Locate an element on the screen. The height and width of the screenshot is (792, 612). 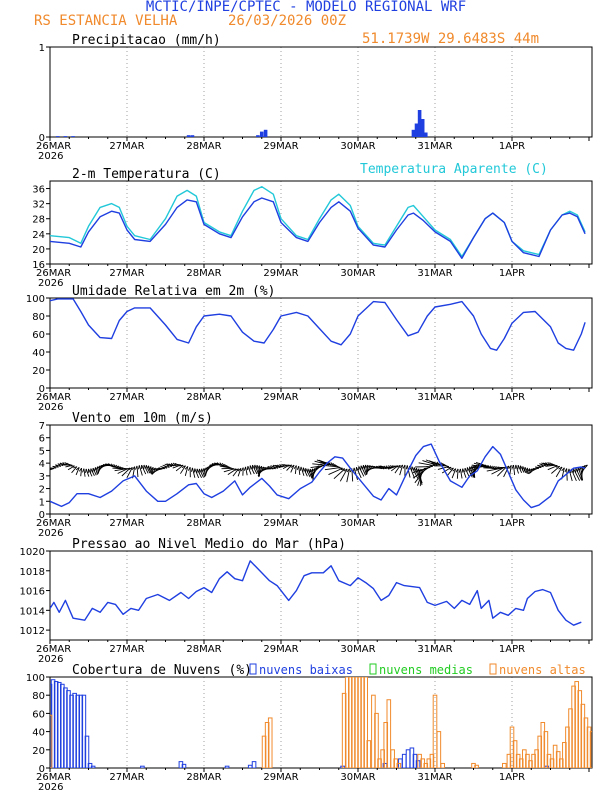
header-title: MCTIC/INPE/CPTEC - MODELO REGIONAL WRF is located at coordinates (306, 7).